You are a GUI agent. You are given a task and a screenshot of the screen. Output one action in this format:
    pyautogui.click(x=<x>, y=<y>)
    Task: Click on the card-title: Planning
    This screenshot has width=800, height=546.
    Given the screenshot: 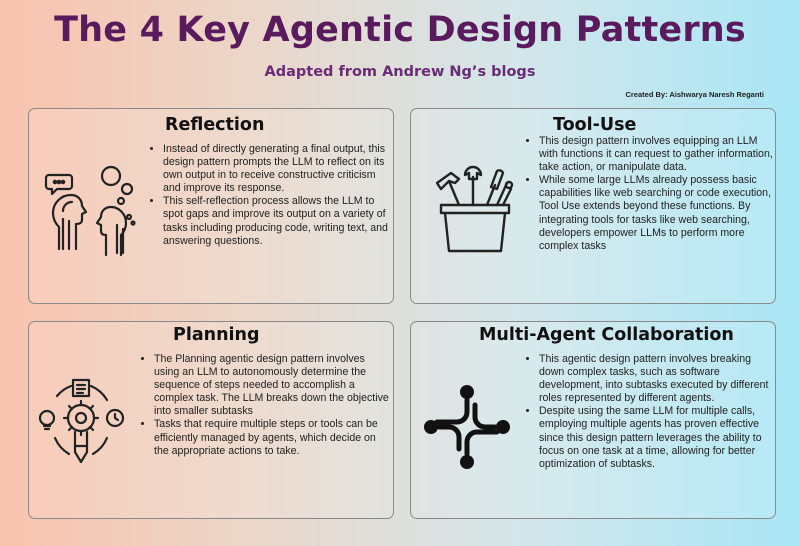 What is the action you would take?
    pyautogui.click(x=216, y=335)
    